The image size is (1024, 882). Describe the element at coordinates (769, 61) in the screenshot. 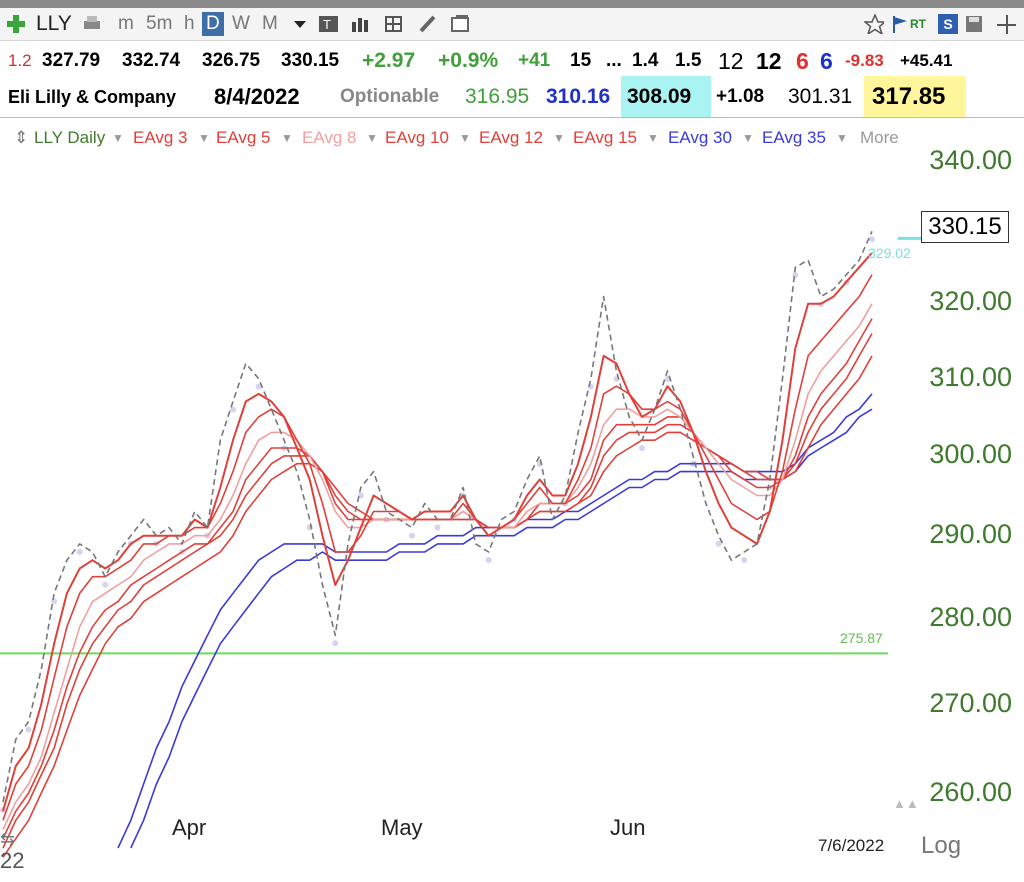

I see `quote-field-7: 12` at that location.